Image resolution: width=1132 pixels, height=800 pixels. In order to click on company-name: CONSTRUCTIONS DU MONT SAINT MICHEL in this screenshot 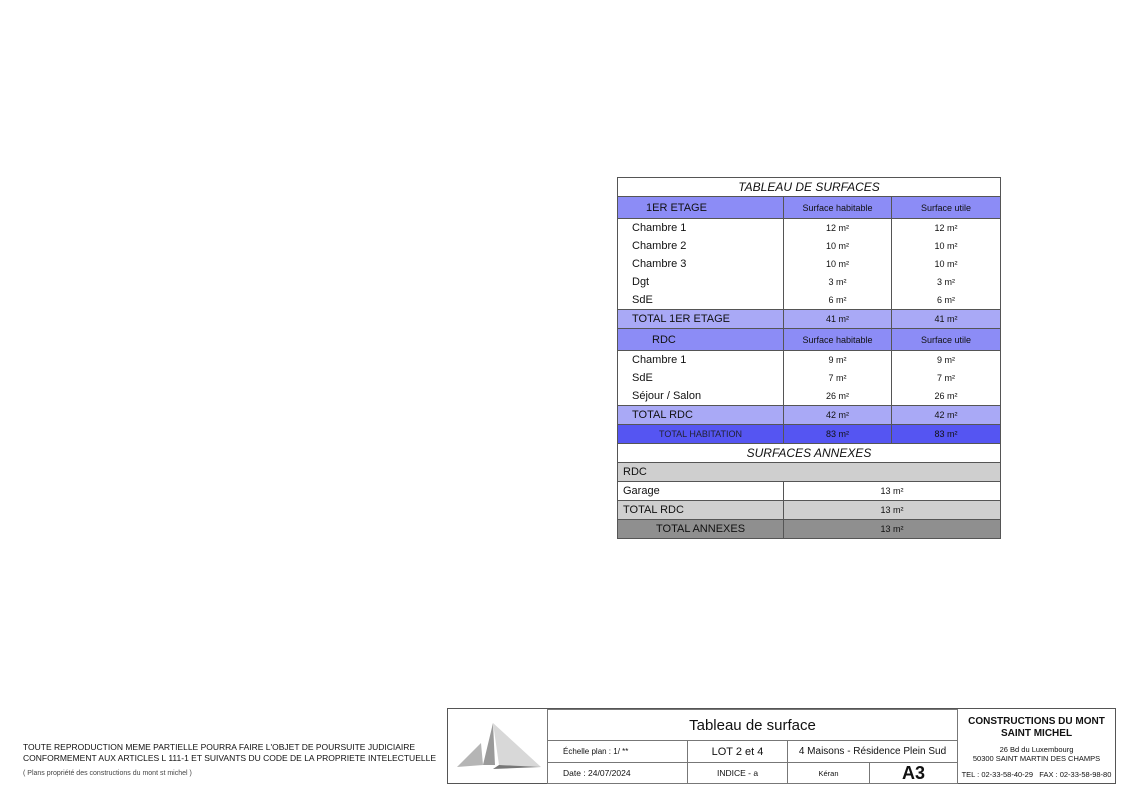, I will do `click(1036, 727)`.